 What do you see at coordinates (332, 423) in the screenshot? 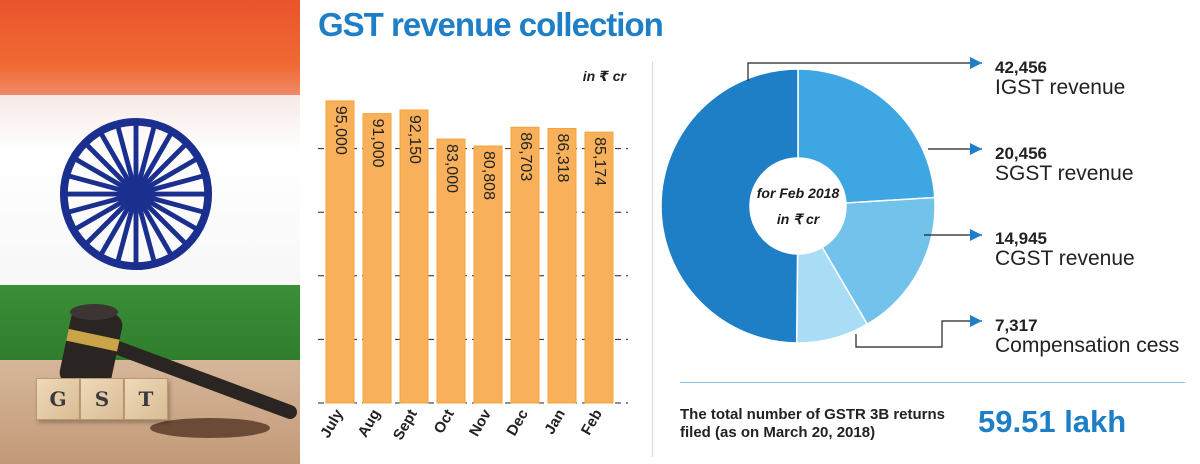
I see `category-label: July` at bounding box center [332, 423].